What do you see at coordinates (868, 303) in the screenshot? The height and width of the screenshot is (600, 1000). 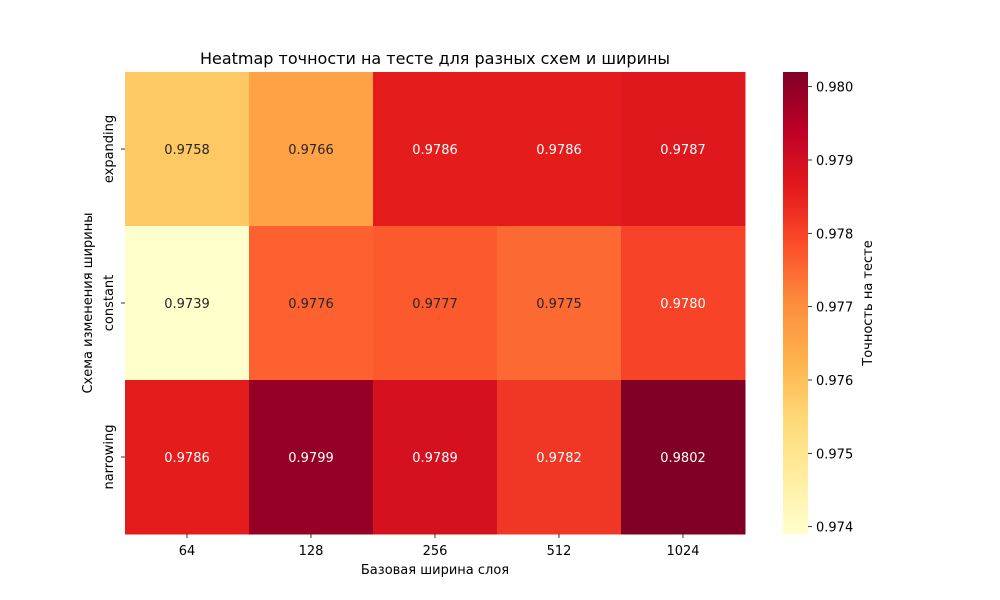 I see `colorbar-label: Точность на тесте` at bounding box center [868, 303].